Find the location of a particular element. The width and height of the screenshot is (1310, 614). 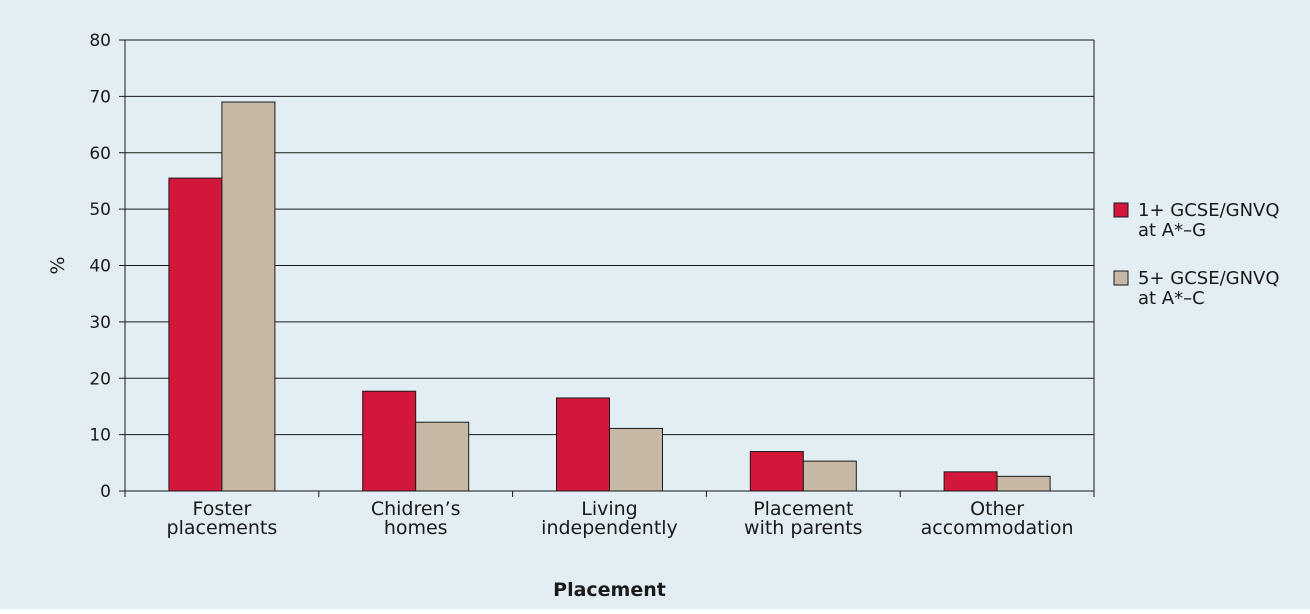

y-tick-label: 0 is located at coordinates (105, 492).